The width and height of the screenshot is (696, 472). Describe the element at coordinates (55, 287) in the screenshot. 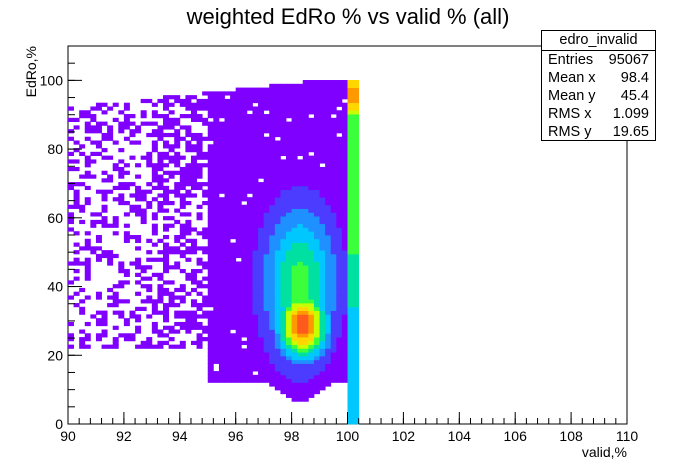

I see `y-tick-label: 40` at that location.